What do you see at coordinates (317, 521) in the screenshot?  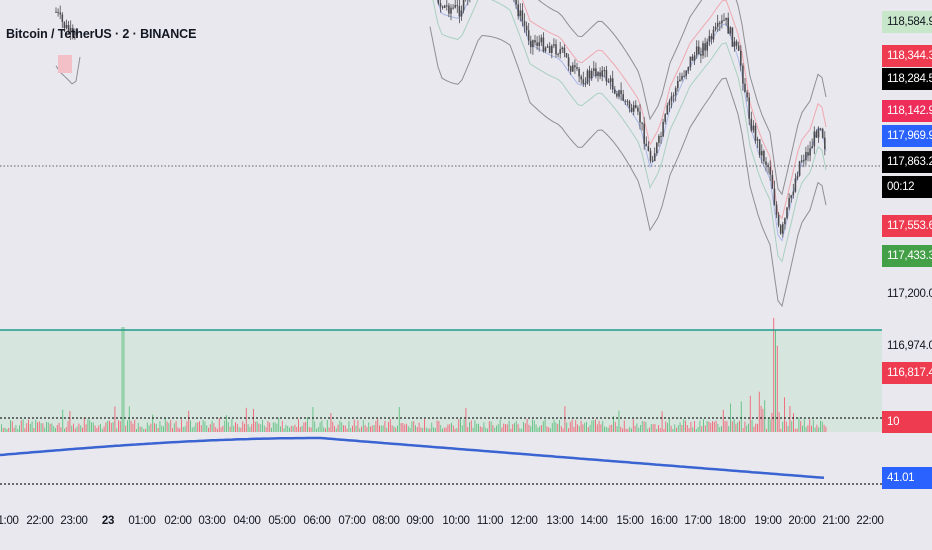 I see `time-label: 06:00` at bounding box center [317, 521].